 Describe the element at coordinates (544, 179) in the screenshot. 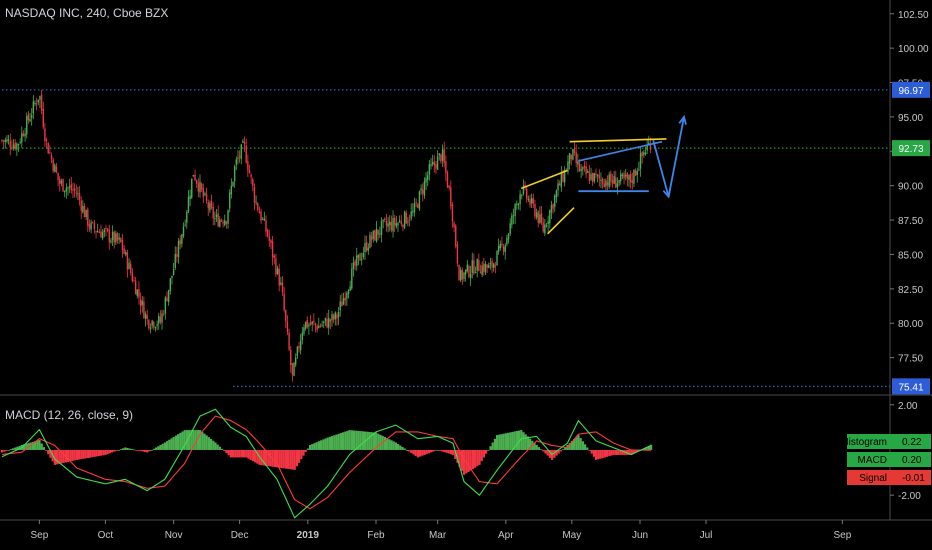

I see `wedge-upper-trendline` at that location.